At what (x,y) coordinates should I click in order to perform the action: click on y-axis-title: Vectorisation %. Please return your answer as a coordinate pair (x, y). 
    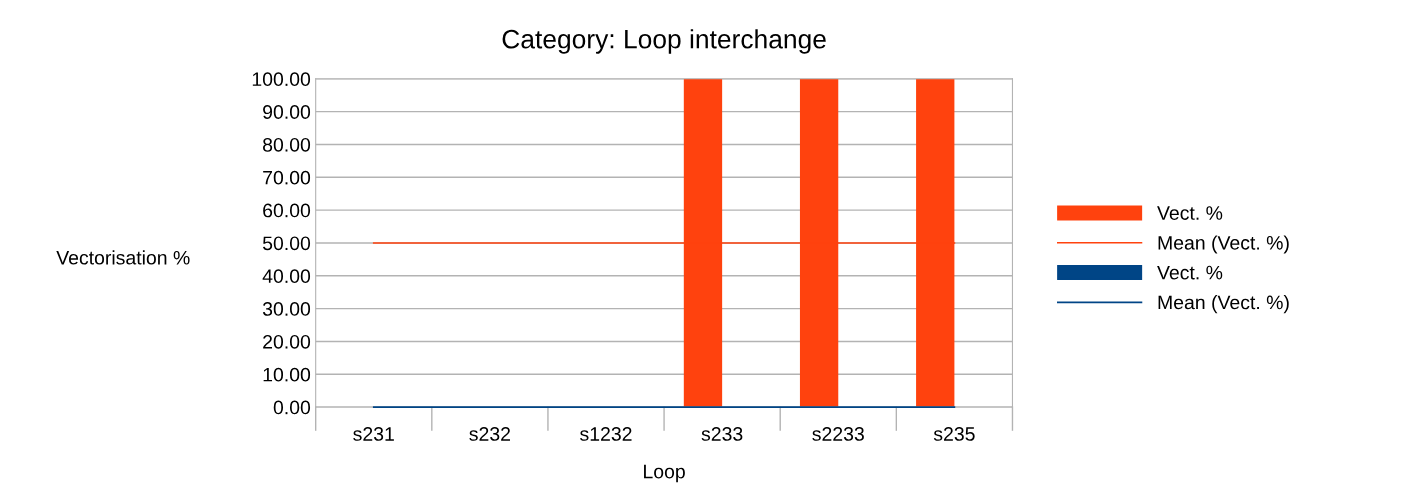
    Looking at the image, I should click on (123, 257).